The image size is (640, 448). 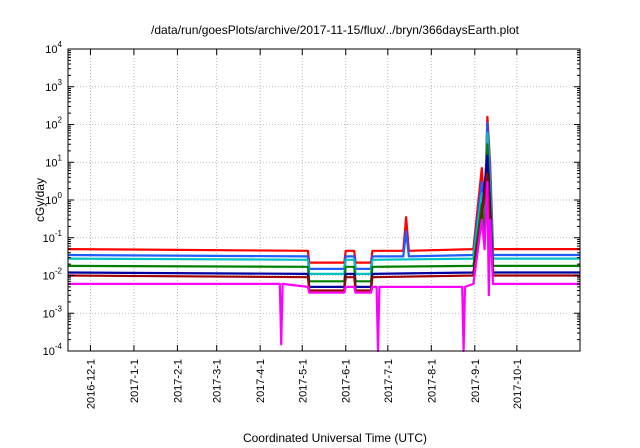 What do you see at coordinates (91, 384) in the screenshot?
I see `x-tick-label: 2016-12-1` at bounding box center [91, 384].